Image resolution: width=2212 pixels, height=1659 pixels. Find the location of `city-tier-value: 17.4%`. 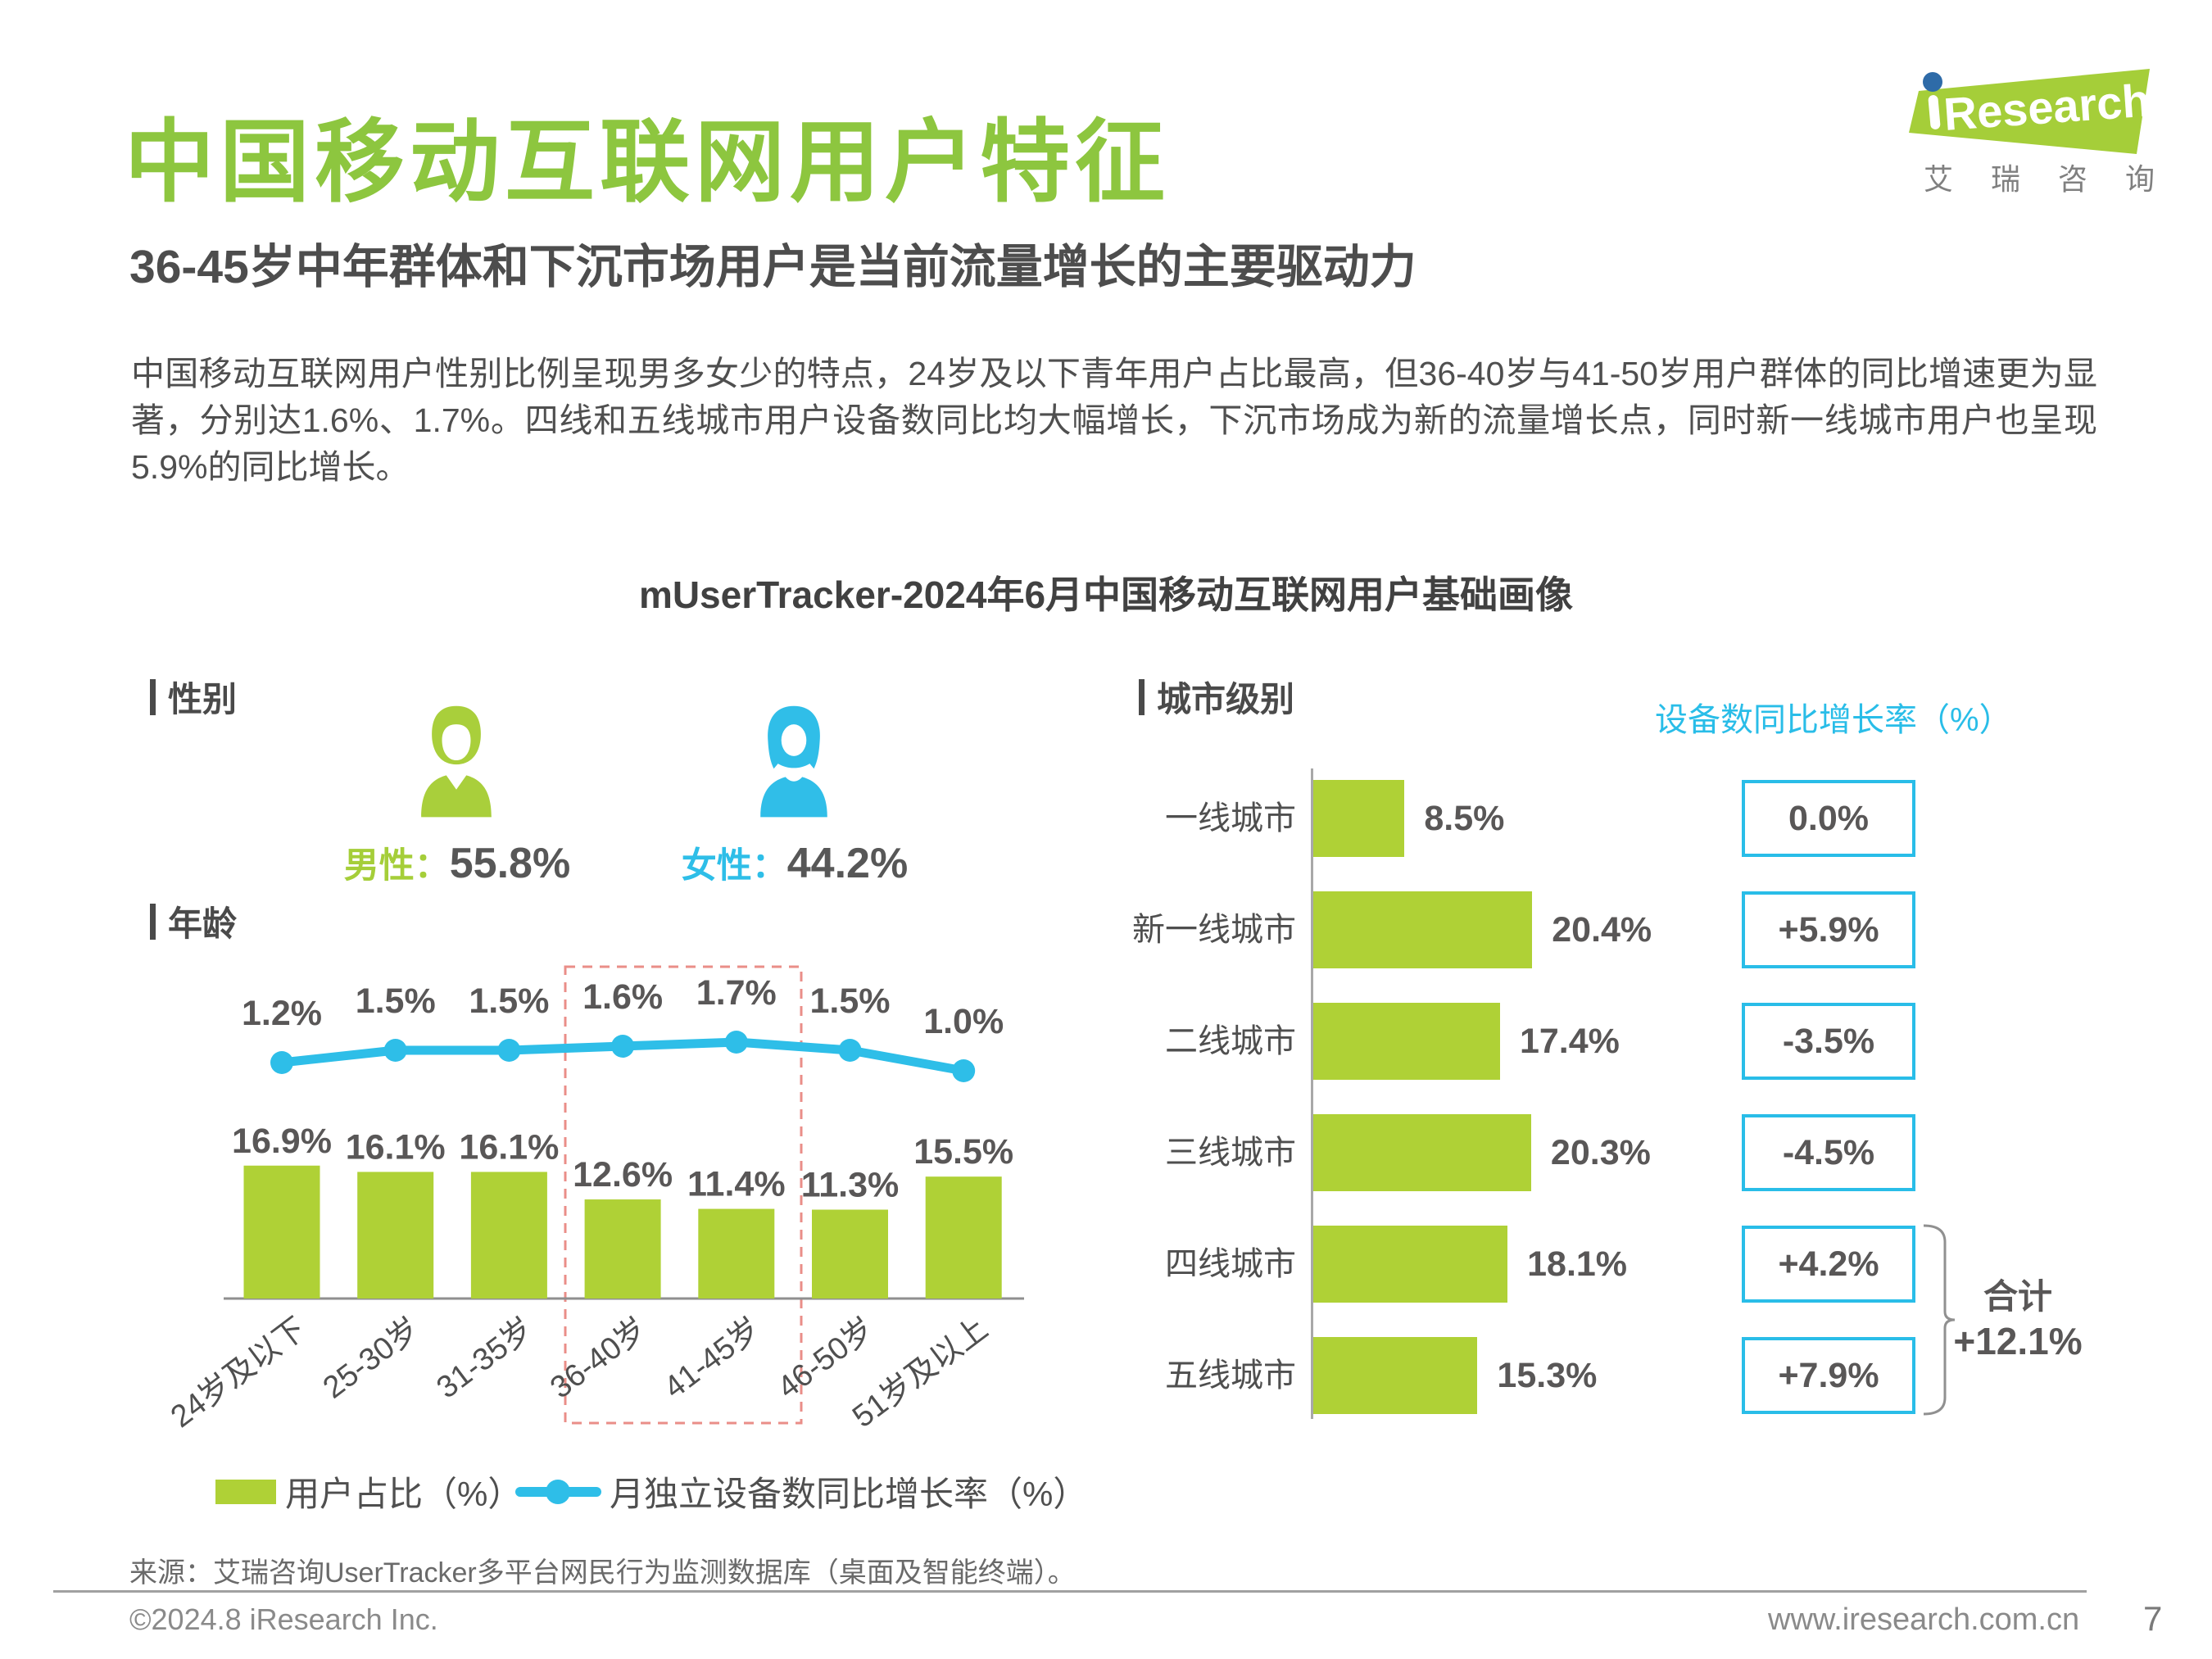

city-tier-value: 17.4% is located at coordinates (1569, 1041).